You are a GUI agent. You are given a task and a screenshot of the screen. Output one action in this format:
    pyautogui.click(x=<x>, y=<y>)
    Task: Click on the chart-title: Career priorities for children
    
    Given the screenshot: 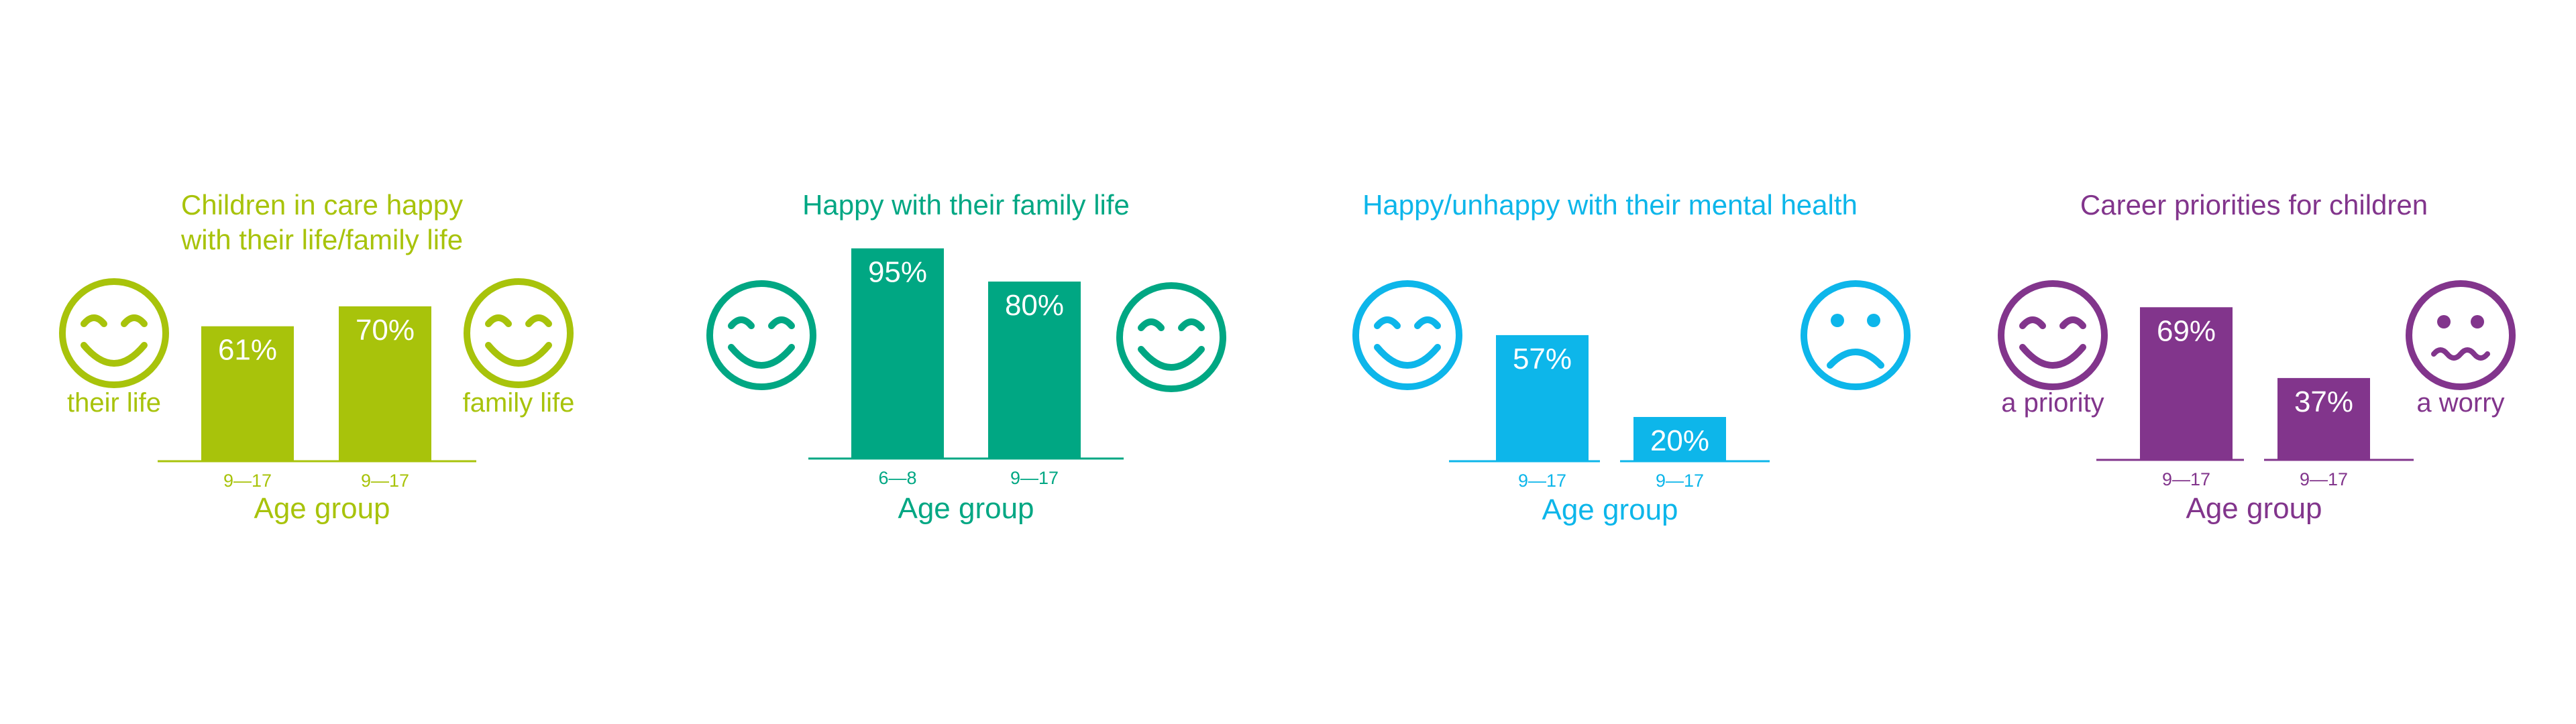 What is the action you would take?
    pyautogui.click(x=2254, y=205)
    